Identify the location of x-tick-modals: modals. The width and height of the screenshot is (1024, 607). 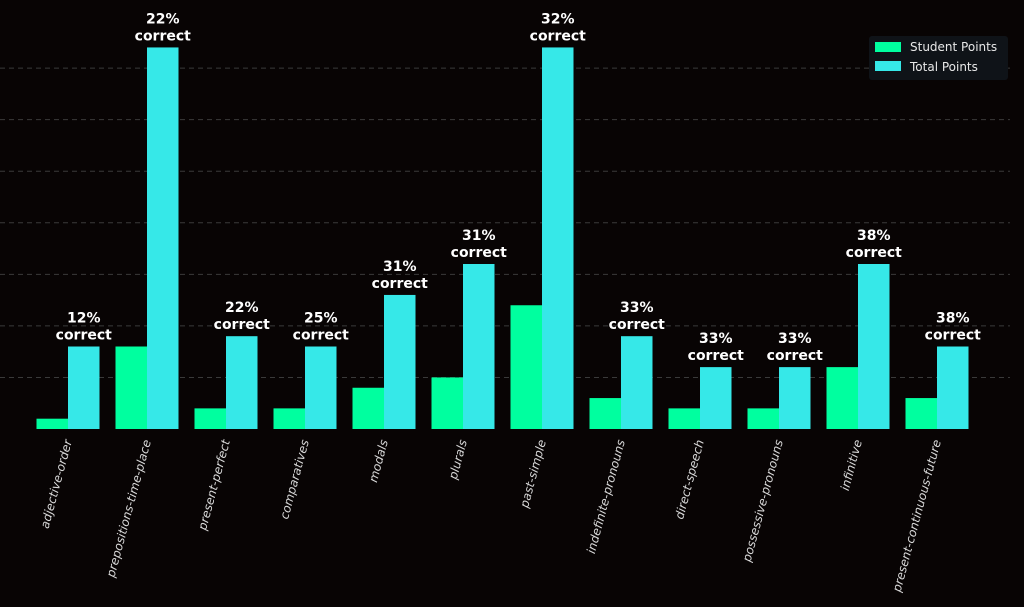
(378, 461).